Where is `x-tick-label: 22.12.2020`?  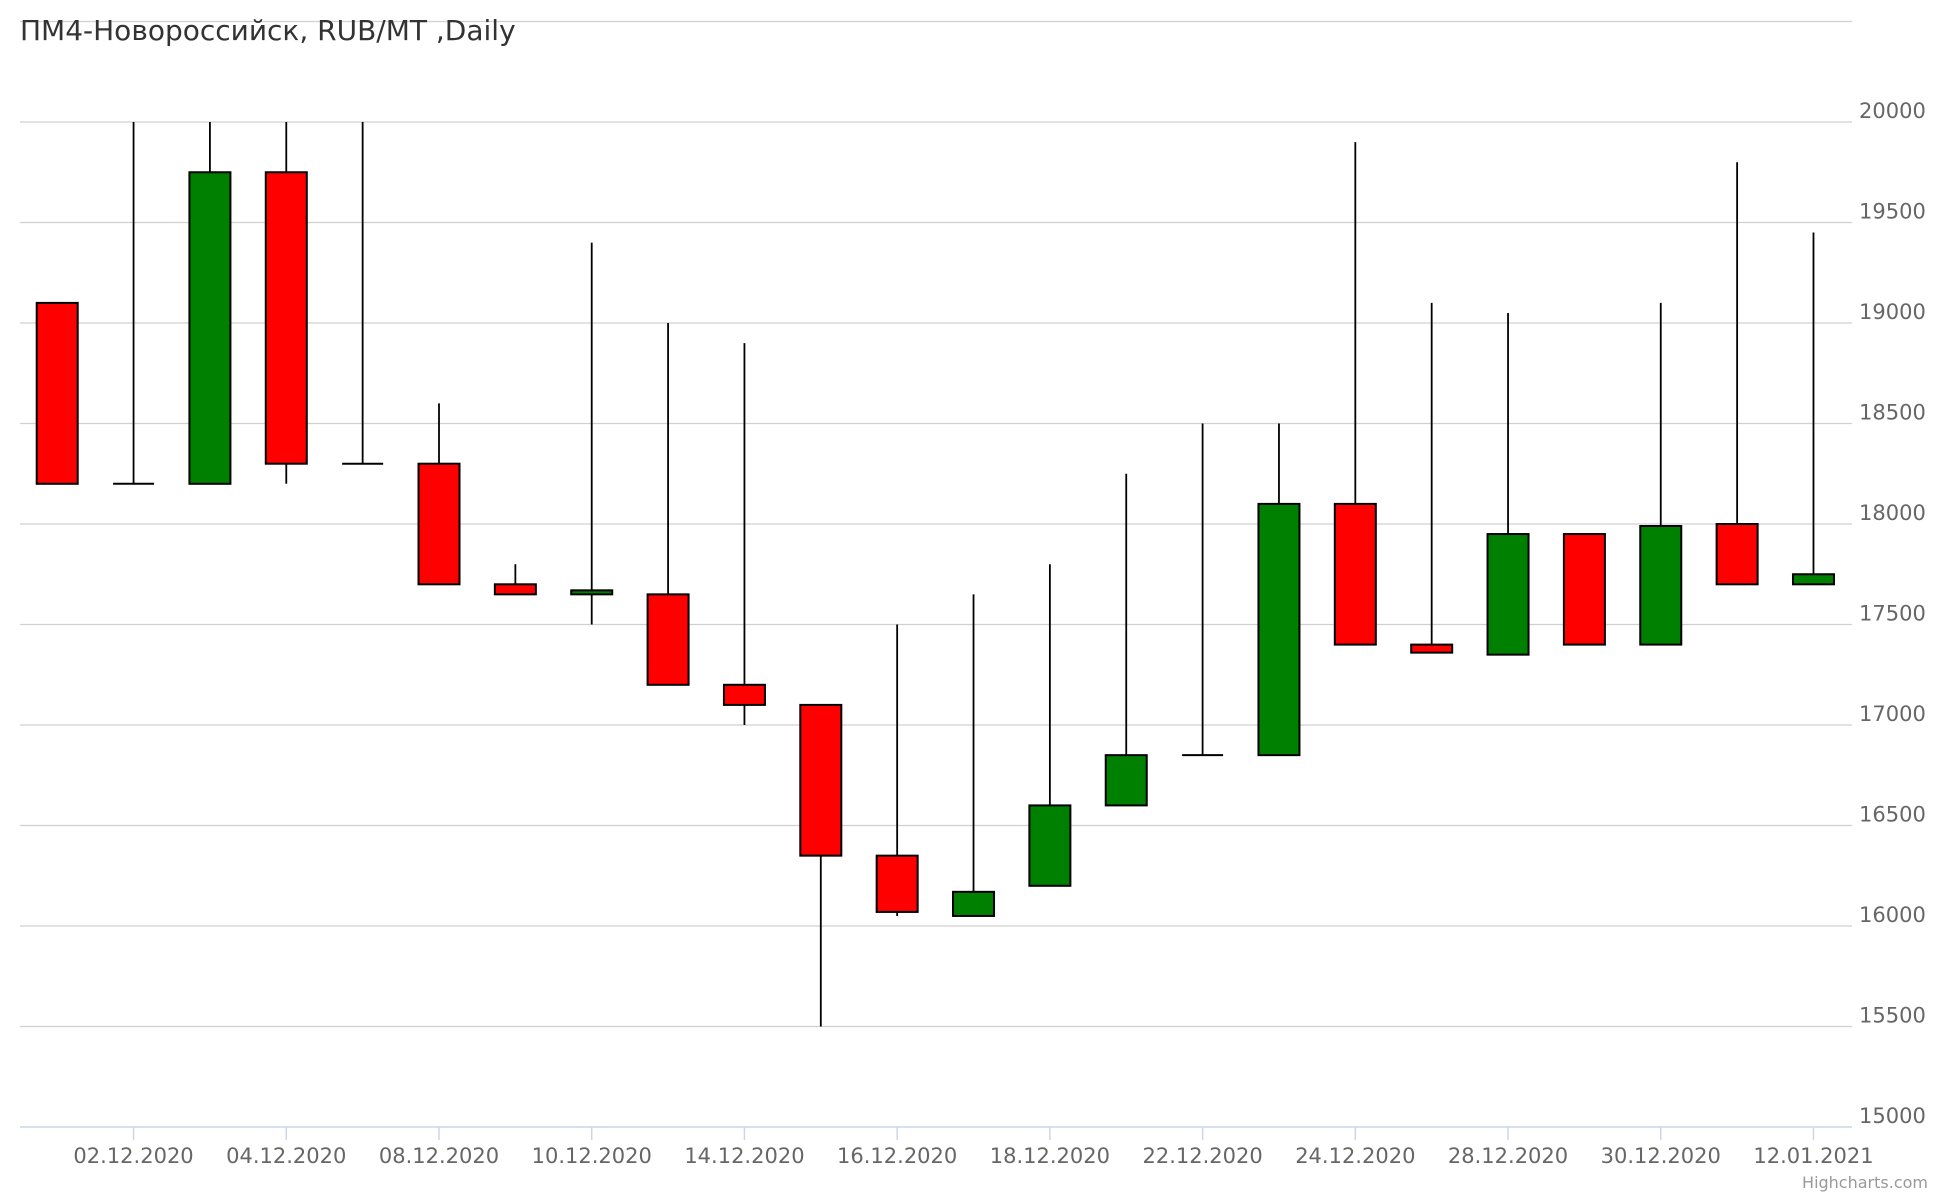
x-tick-label: 22.12.2020 is located at coordinates (1202, 1156).